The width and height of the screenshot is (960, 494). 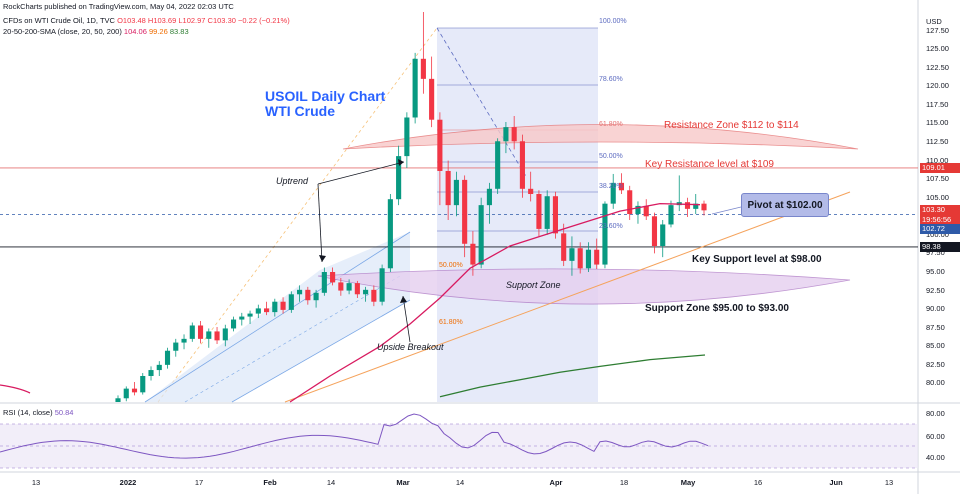 What do you see at coordinates (128, 482) in the screenshot?
I see `time-tick-1: 2022` at bounding box center [128, 482].